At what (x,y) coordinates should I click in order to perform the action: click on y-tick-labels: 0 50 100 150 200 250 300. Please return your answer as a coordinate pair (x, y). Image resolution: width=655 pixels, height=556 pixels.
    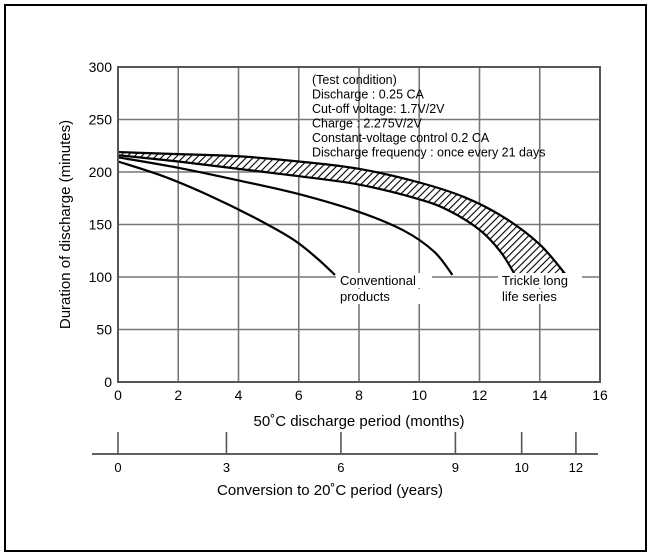
    Looking at the image, I should click on (101, 224).